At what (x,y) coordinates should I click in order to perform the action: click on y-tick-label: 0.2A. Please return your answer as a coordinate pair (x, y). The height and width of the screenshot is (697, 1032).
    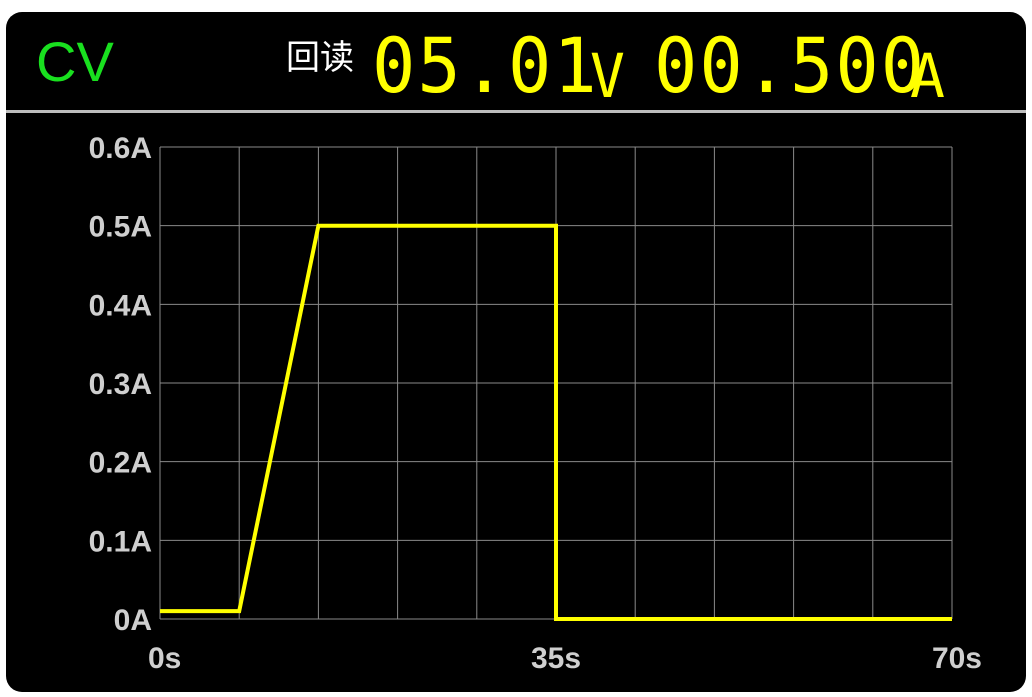
    Looking at the image, I should click on (120, 463).